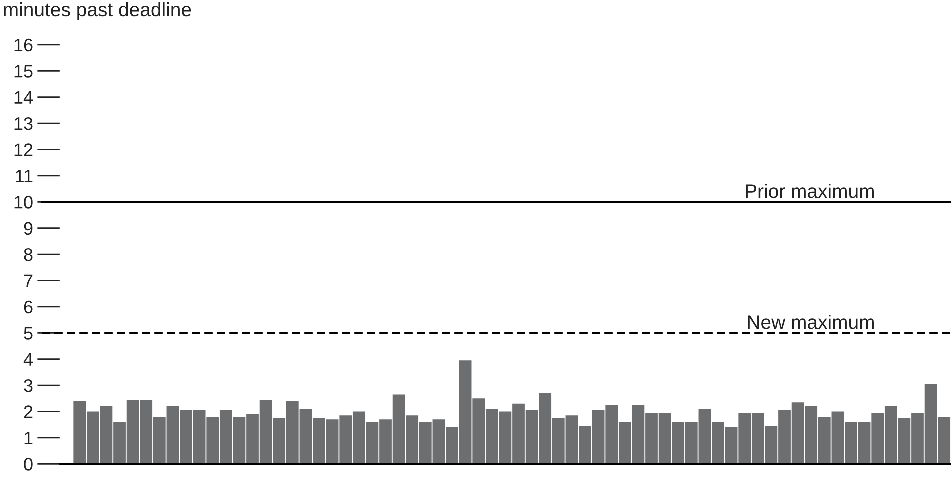 Image resolution: width=951 pixels, height=478 pixels. What do you see at coordinates (28, 281) in the screenshot?
I see `y-tick-label: 7` at bounding box center [28, 281].